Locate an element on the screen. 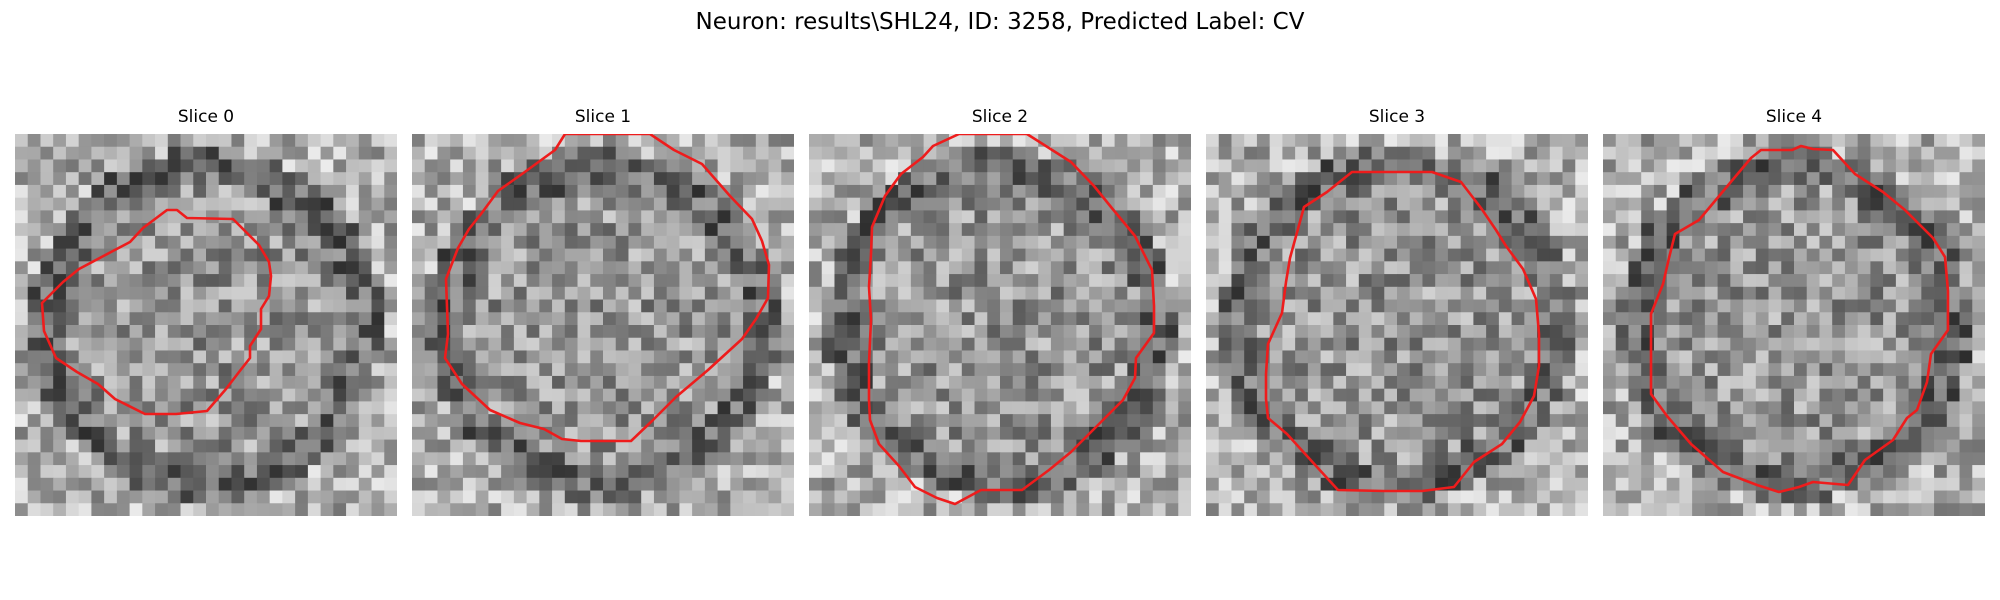  slice-panel-3: Slice 3 is located at coordinates (1397, 311).